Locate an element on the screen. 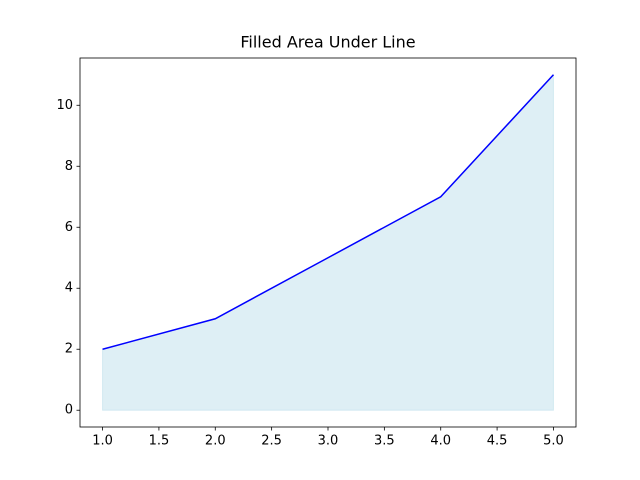  x-tick-label: 2.0 is located at coordinates (215, 441).